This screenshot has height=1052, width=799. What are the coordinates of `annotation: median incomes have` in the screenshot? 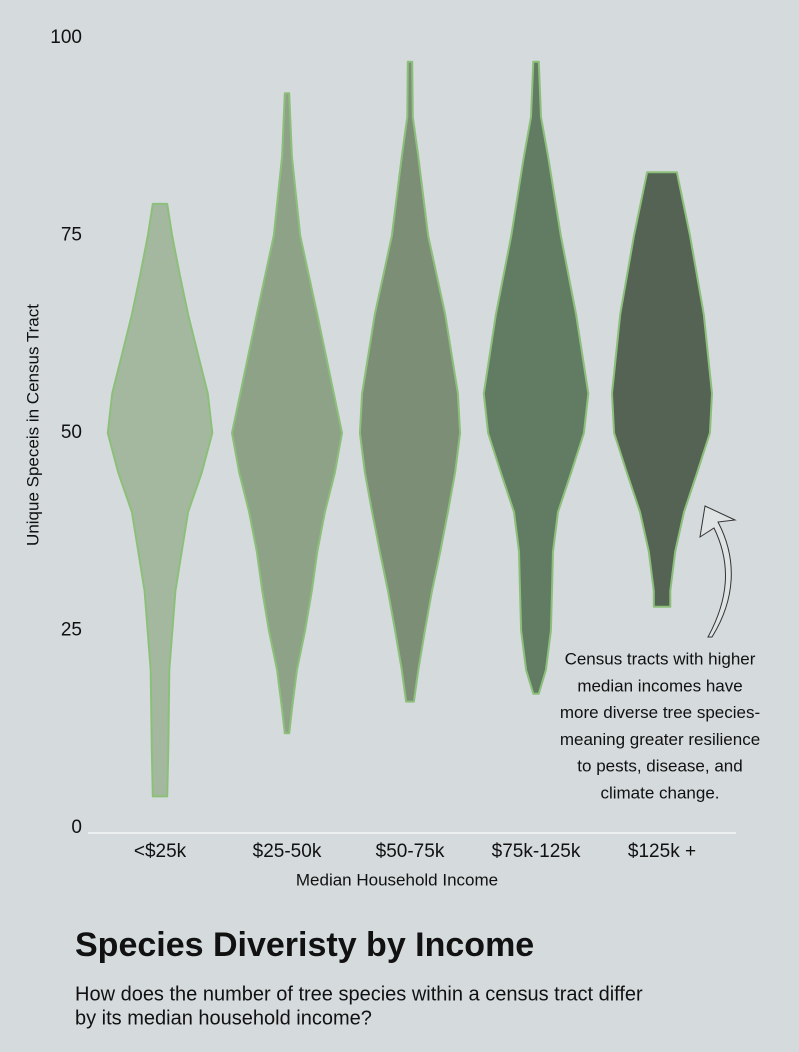 It's located at (659, 685).